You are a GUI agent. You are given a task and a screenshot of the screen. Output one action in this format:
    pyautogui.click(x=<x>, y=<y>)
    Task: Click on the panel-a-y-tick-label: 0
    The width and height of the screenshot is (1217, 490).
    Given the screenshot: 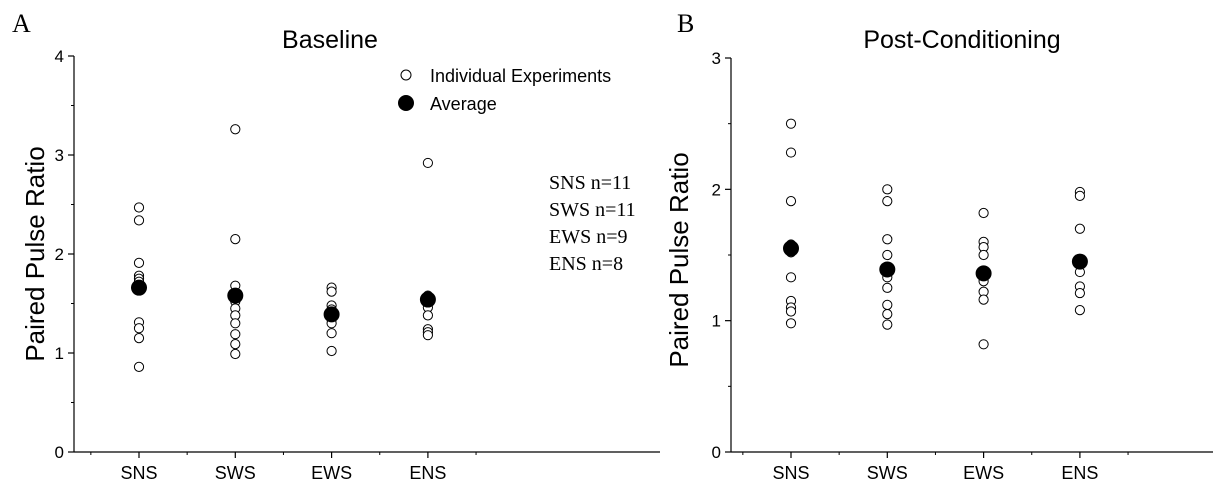 What is the action you would take?
    pyautogui.click(x=59, y=452)
    